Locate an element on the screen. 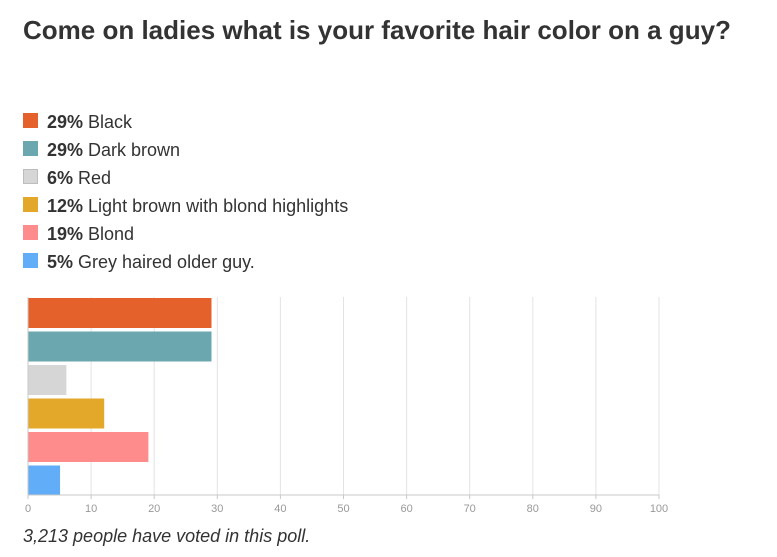 This screenshot has width=777, height=557. x-tick-label: 10 is located at coordinates (91, 509).